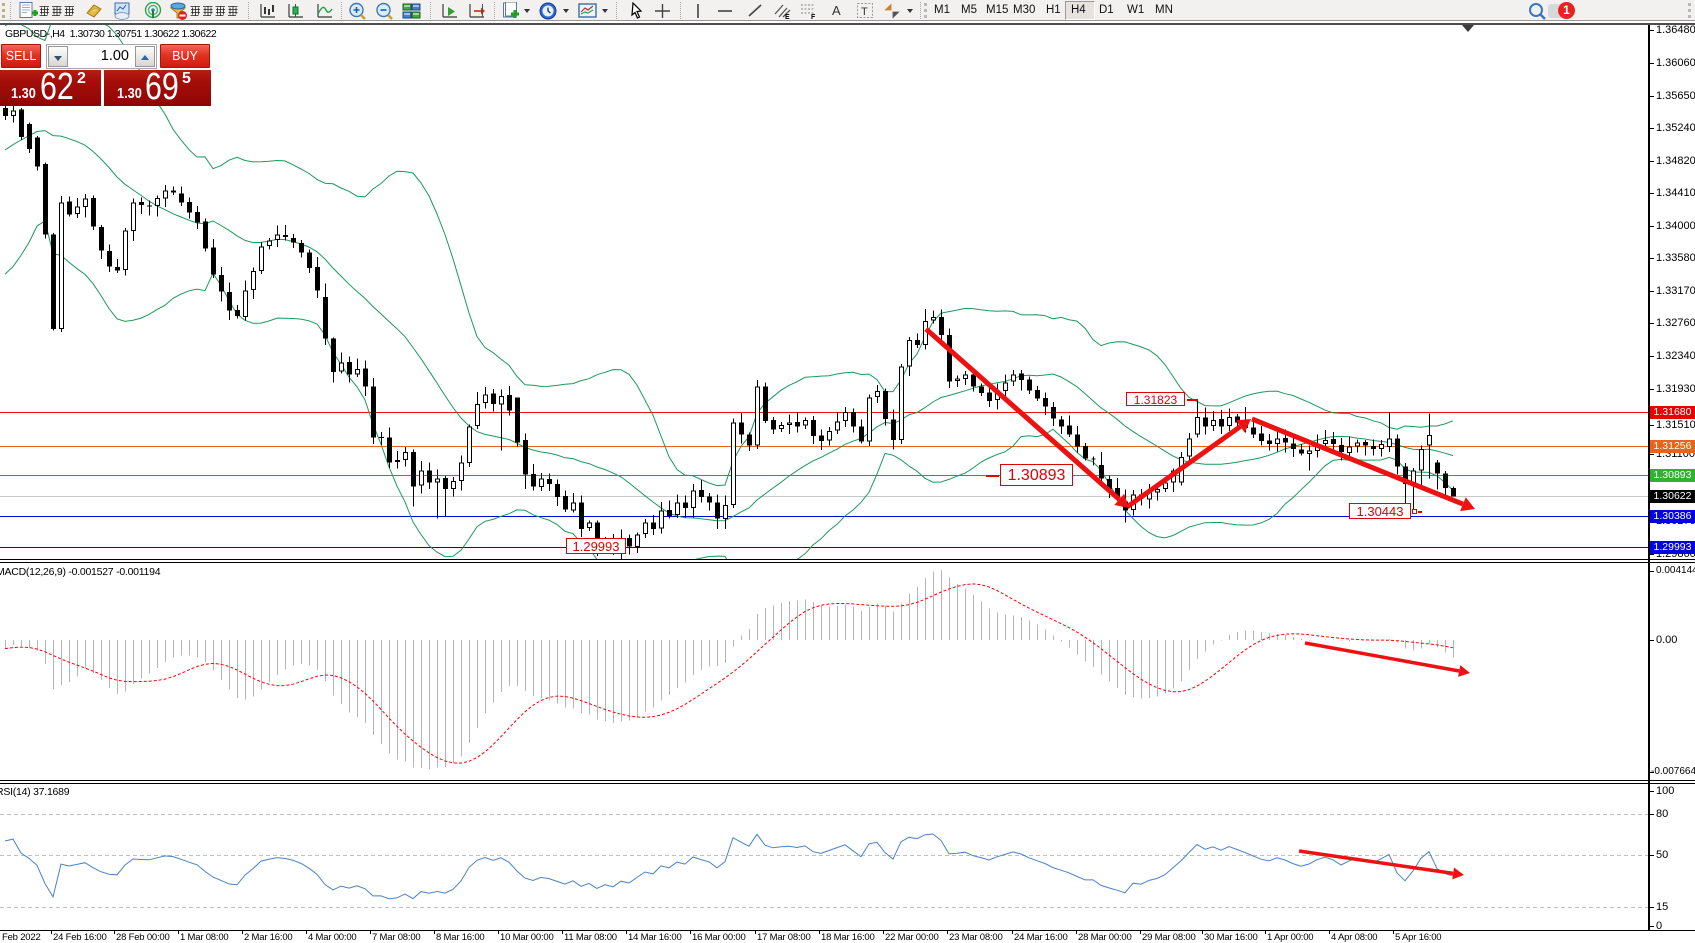 This screenshot has width=1695, height=943. Describe the element at coordinates (813, 17) in the screenshot. I see `svg-text: F` at that location.